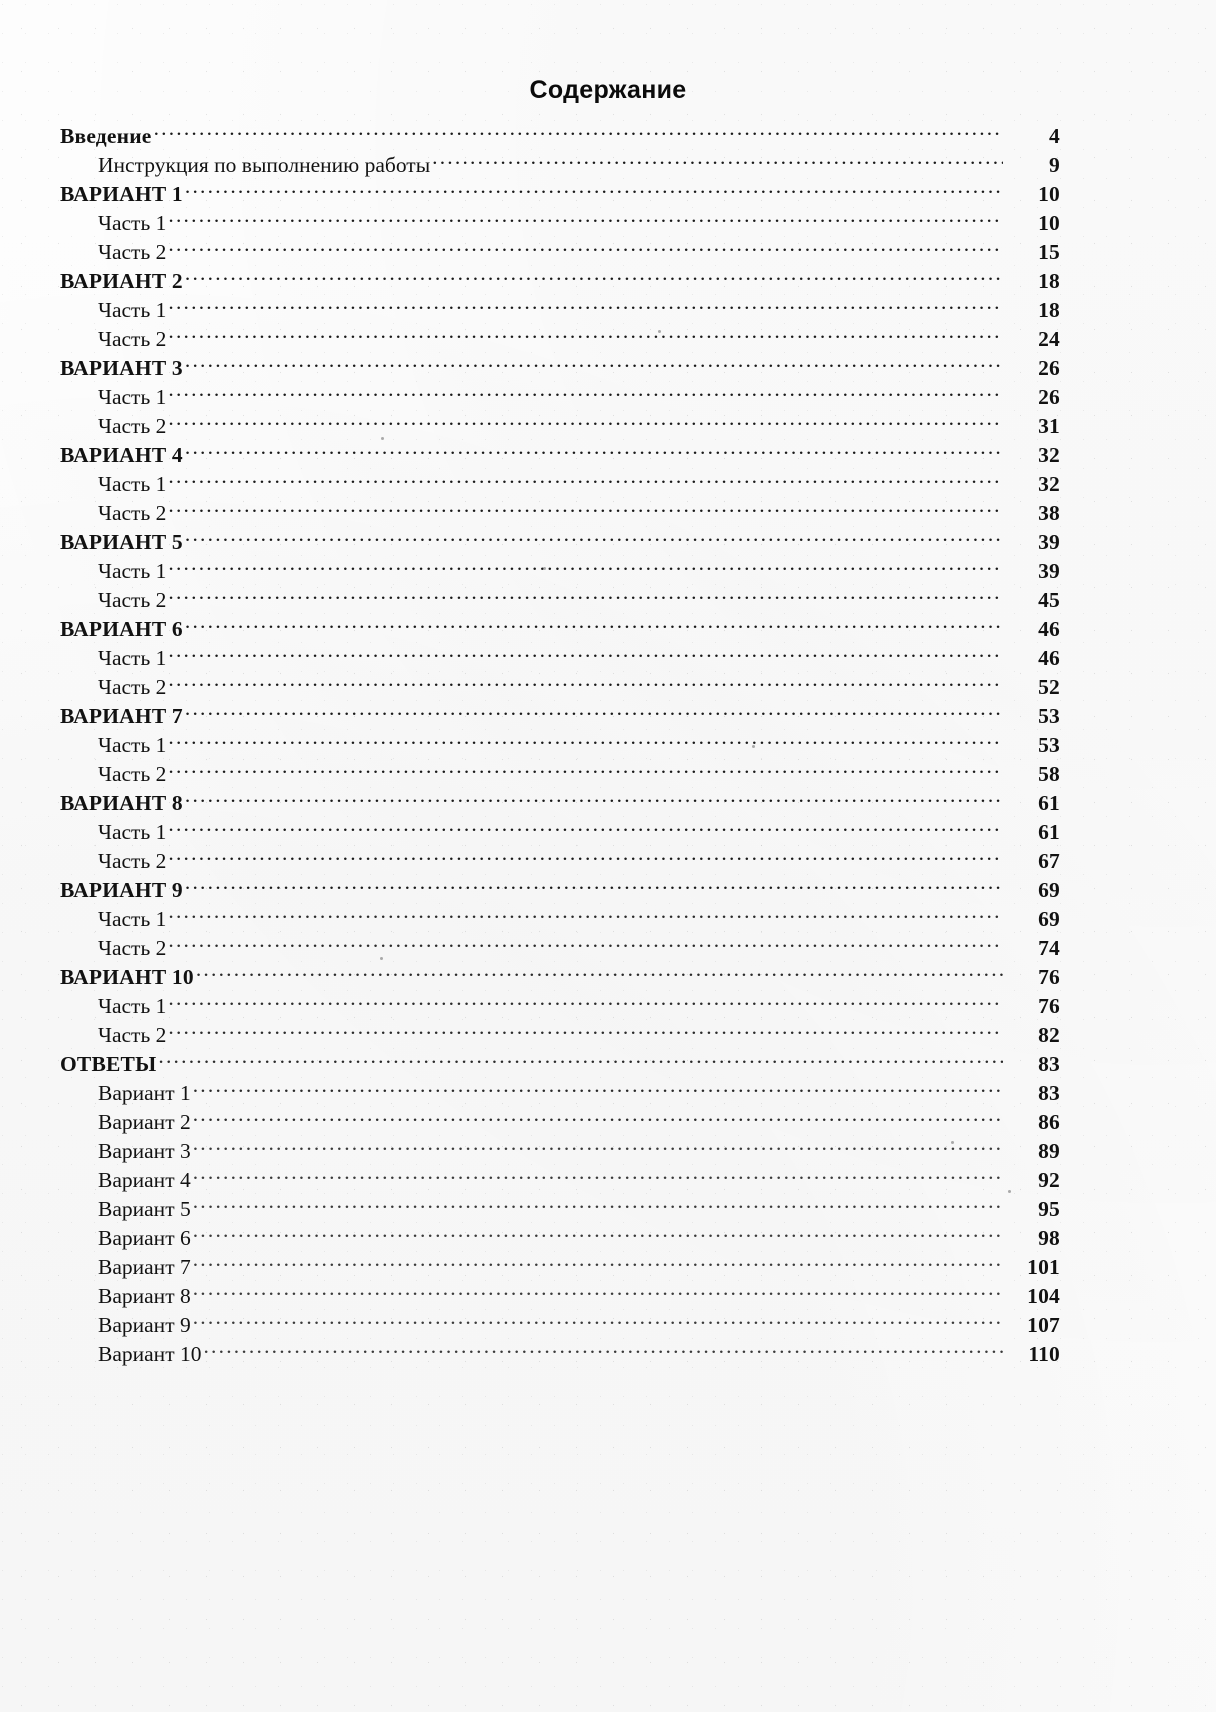 The width and height of the screenshot is (1216, 1712). I want to click on toc-entry: Вариант 4 92, so click(560, 1180).